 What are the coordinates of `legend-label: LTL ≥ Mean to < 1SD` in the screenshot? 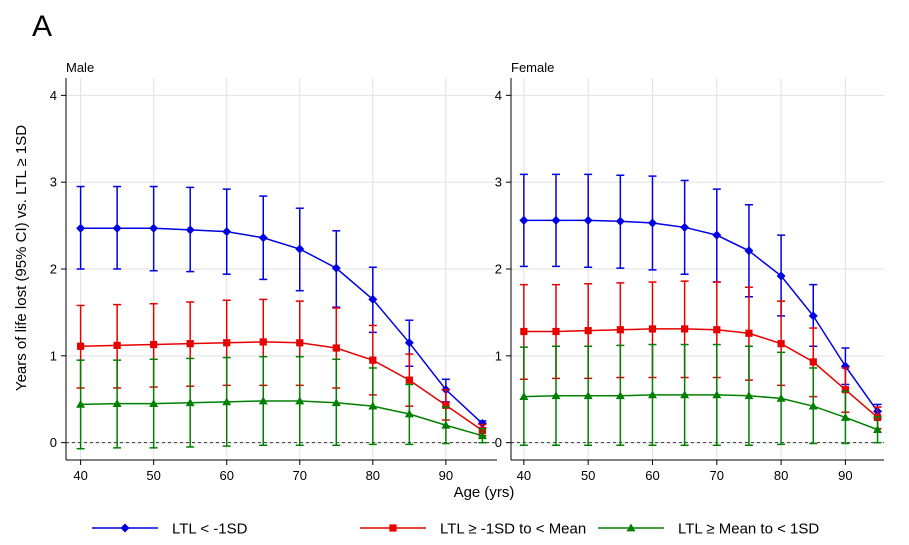 It's located at (748, 529).